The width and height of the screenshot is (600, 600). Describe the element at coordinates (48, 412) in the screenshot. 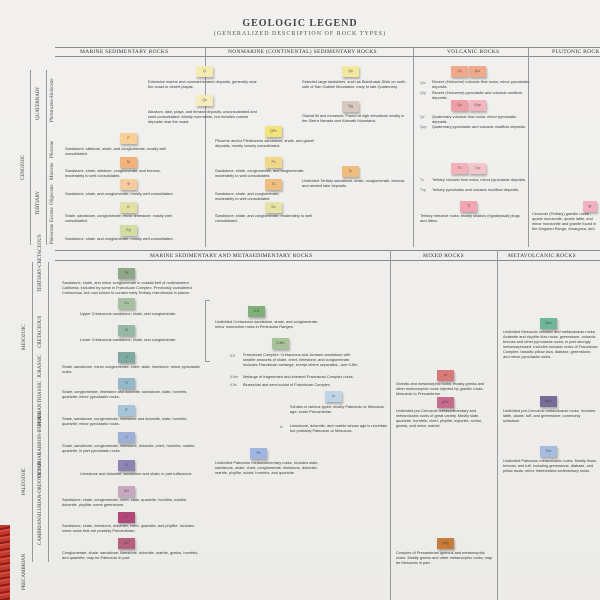

I see `period-divider-lower` at that location.